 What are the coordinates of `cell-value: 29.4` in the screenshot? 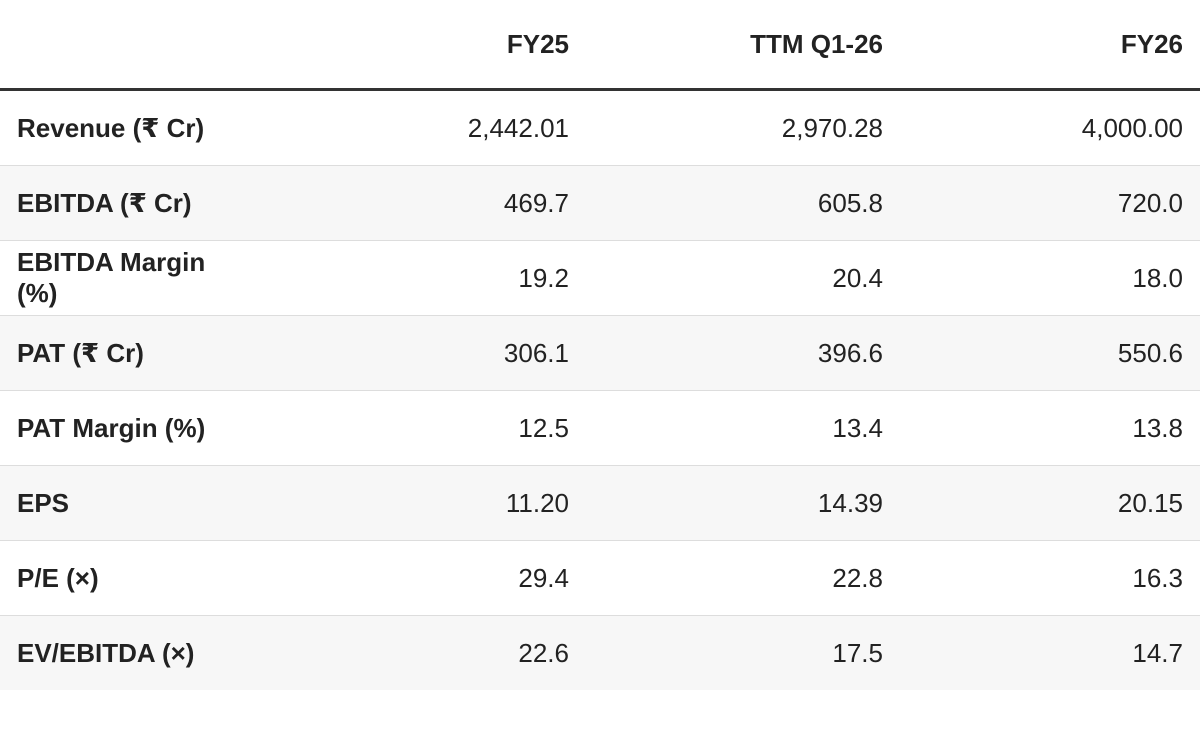 It's located at (410, 578).